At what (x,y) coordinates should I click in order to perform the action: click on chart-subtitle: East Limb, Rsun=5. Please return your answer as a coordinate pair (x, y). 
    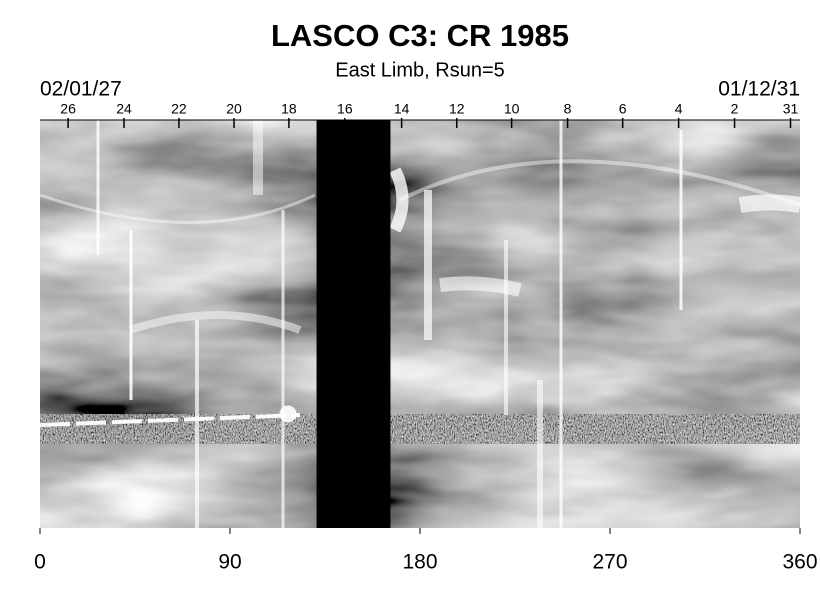
    Looking at the image, I should click on (420, 70).